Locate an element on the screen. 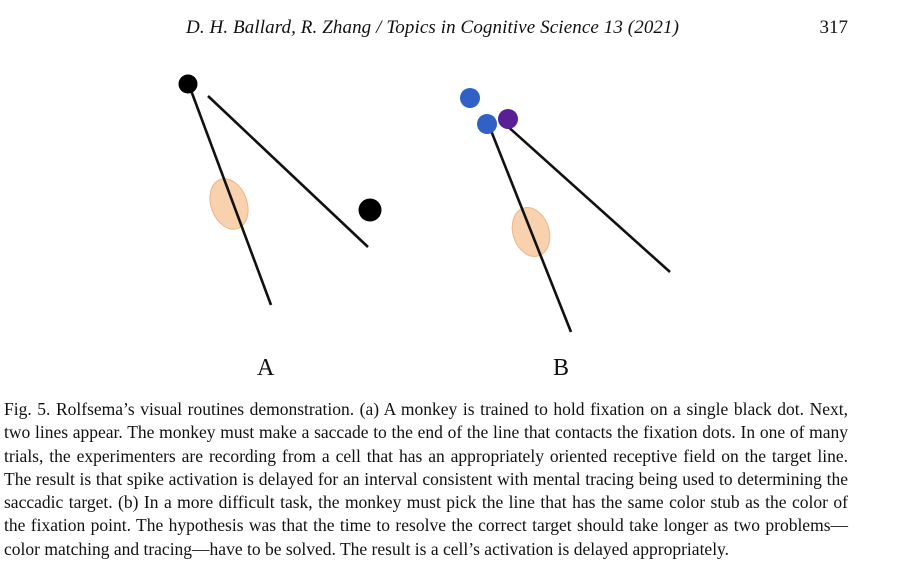 The height and width of the screenshot is (588, 903). target-dot-a is located at coordinates (370, 210).